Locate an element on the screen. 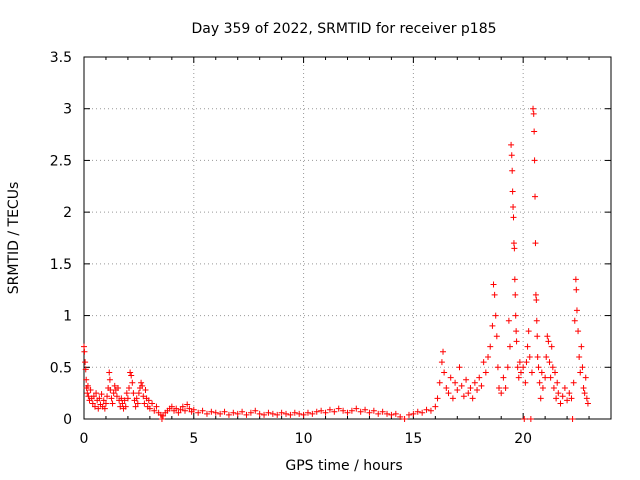 The height and width of the screenshot is (480, 640). y-tick-label: 2 is located at coordinates (67, 213).